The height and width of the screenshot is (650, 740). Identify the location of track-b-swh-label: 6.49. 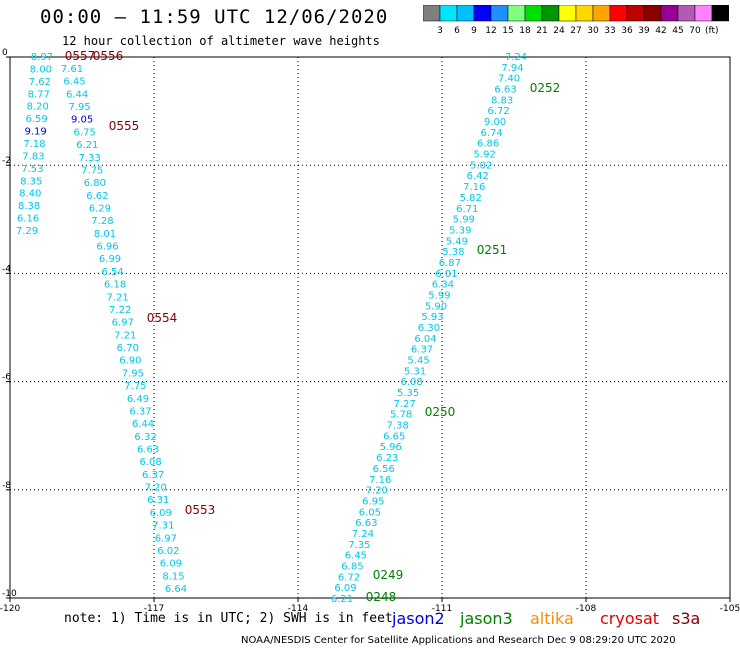
(138, 399).